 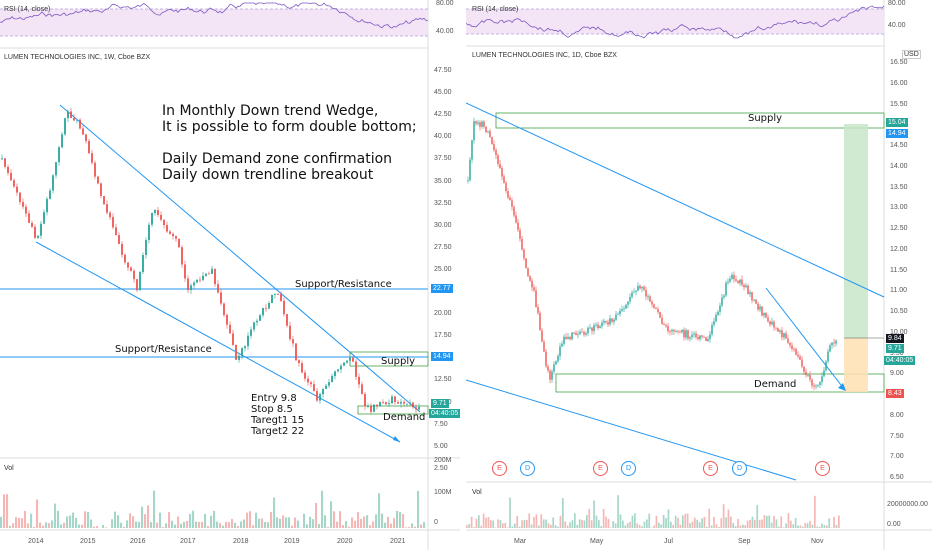 What do you see at coordinates (443, 460) in the screenshot?
I see `volume-tick: 200M` at bounding box center [443, 460].